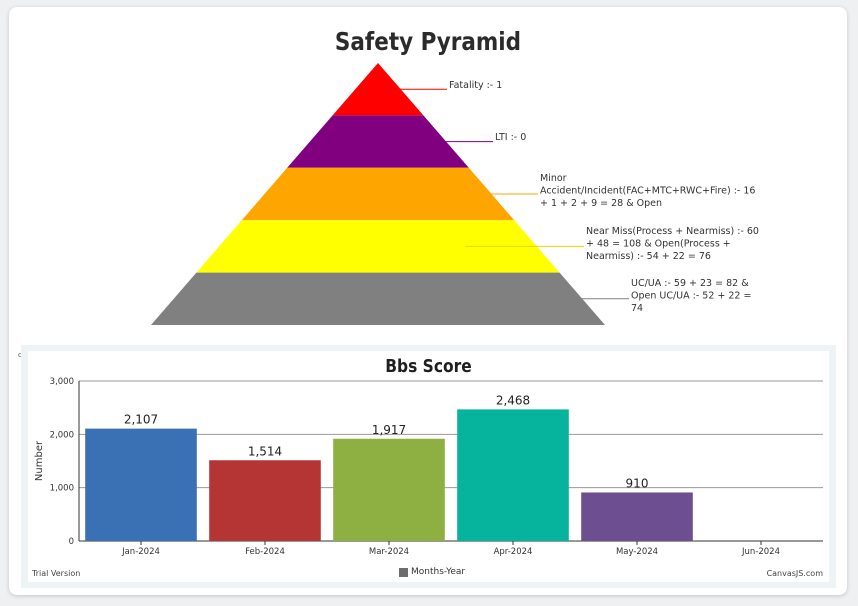 This screenshot has width=858, height=606. What do you see at coordinates (760, 552) in the screenshot?
I see `x-tick-label: Jun-2024` at bounding box center [760, 552].